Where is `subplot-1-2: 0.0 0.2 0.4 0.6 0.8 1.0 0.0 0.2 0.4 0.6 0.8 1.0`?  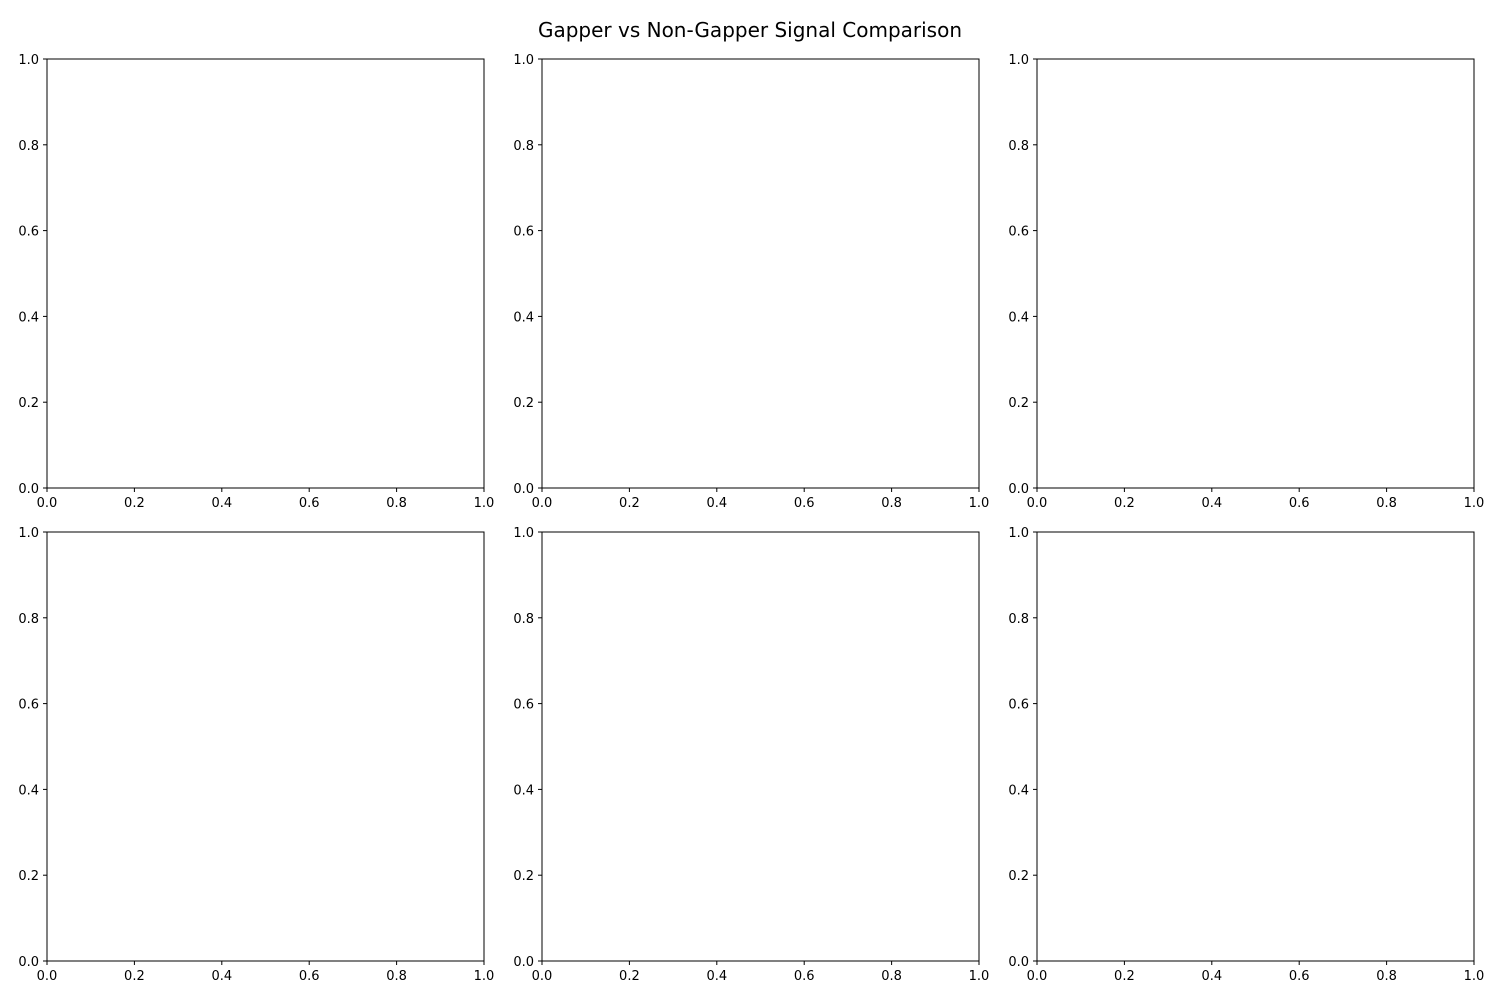
subplot-1-2: 0.0 0.2 0.4 0.6 0.8 1.0 0.0 0.2 0.4 0.6 0.8 1.0 is located at coordinates (751, 282).